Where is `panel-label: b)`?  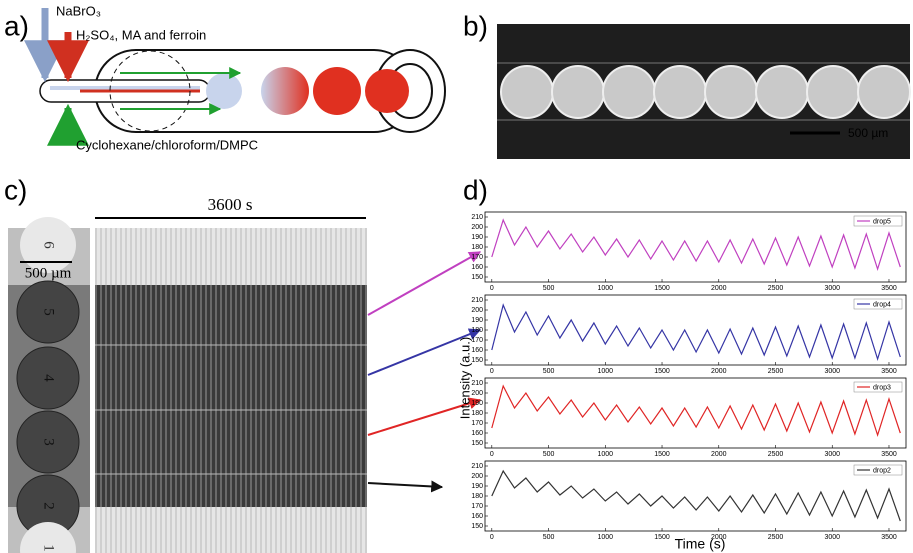 panel-label: b) is located at coordinates (475, 25).